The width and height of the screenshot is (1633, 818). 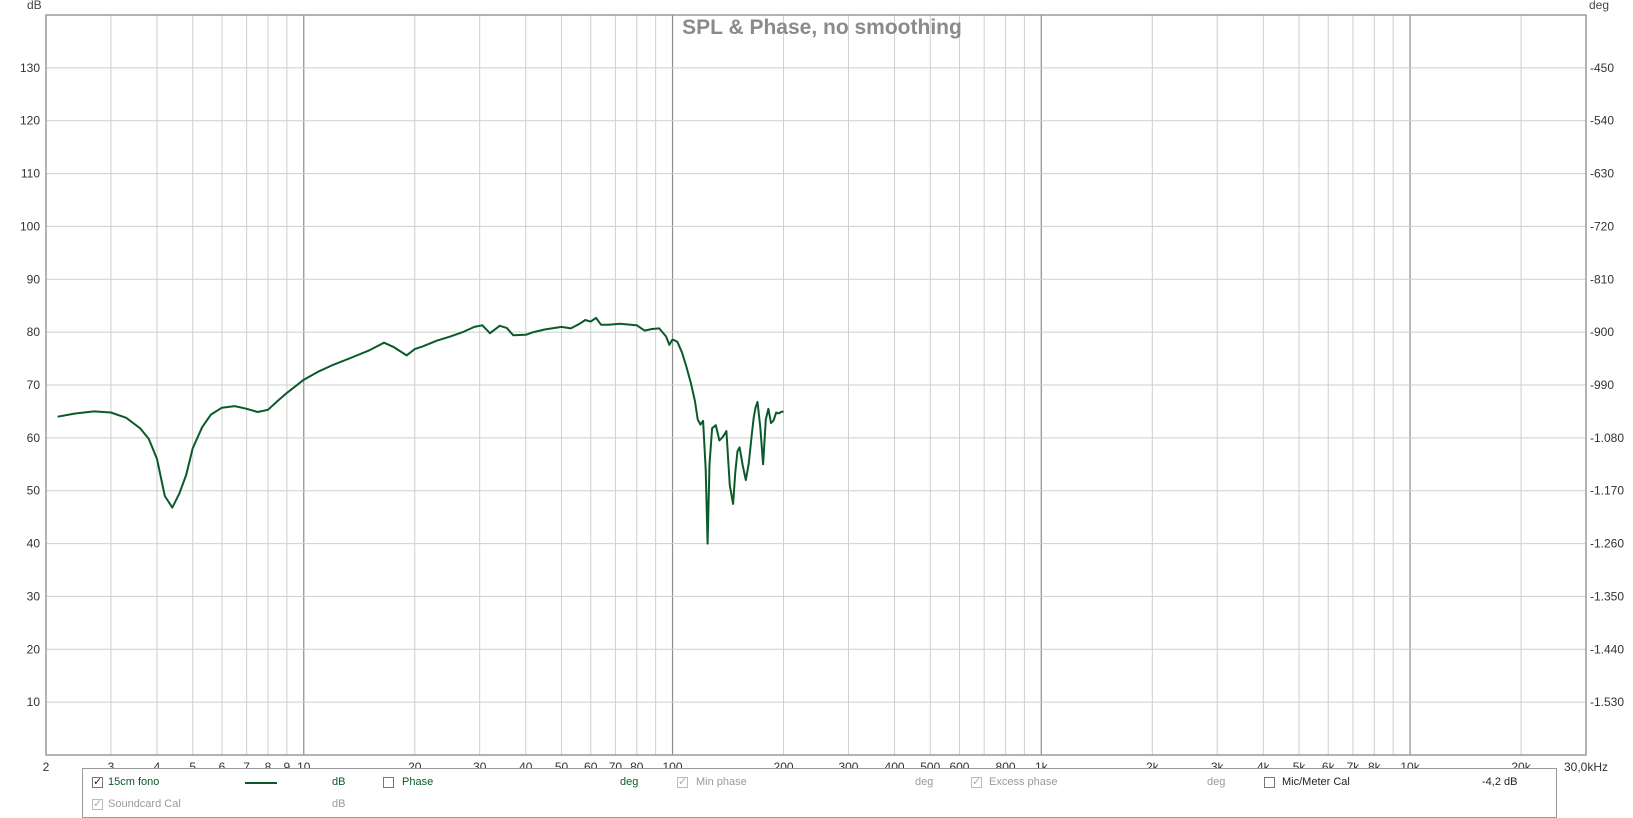 What do you see at coordinates (1602, 279) in the screenshot?
I see `y2-tick-label: -810` at bounding box center [1602, 279].